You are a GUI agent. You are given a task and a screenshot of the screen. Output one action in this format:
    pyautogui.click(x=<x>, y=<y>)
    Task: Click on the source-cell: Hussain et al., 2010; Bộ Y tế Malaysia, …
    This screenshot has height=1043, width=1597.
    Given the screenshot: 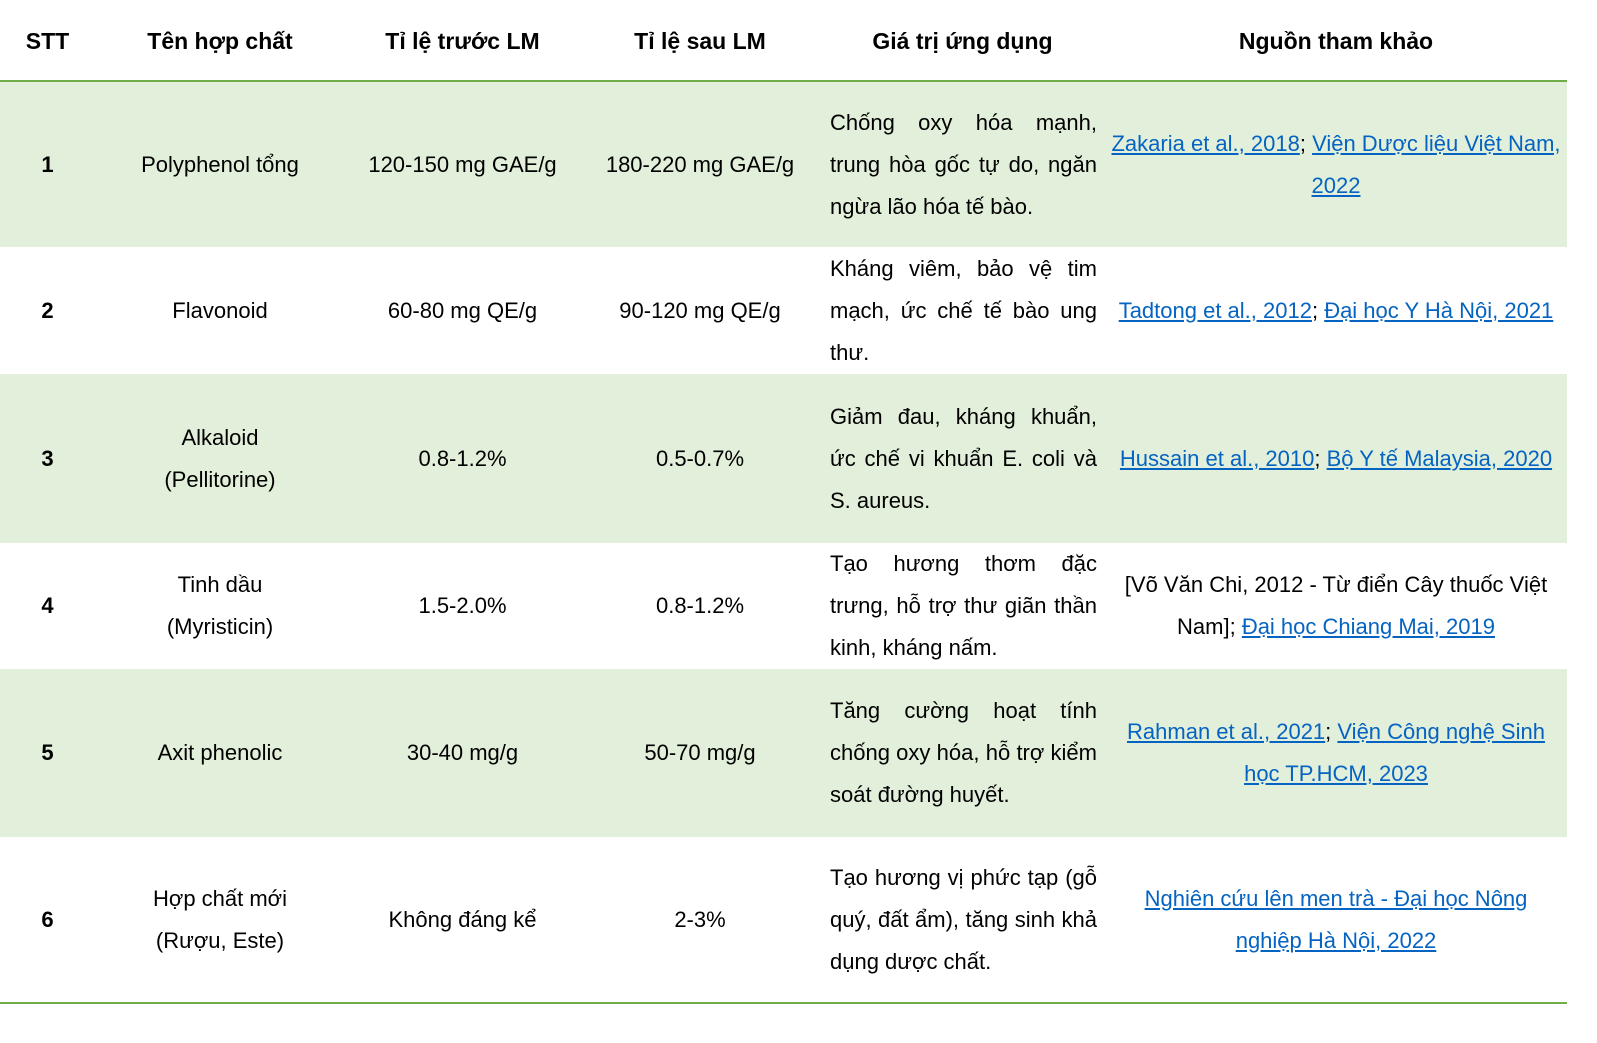 What is the action you would take?
    pyautogui.click(x=1336, y=458)
    